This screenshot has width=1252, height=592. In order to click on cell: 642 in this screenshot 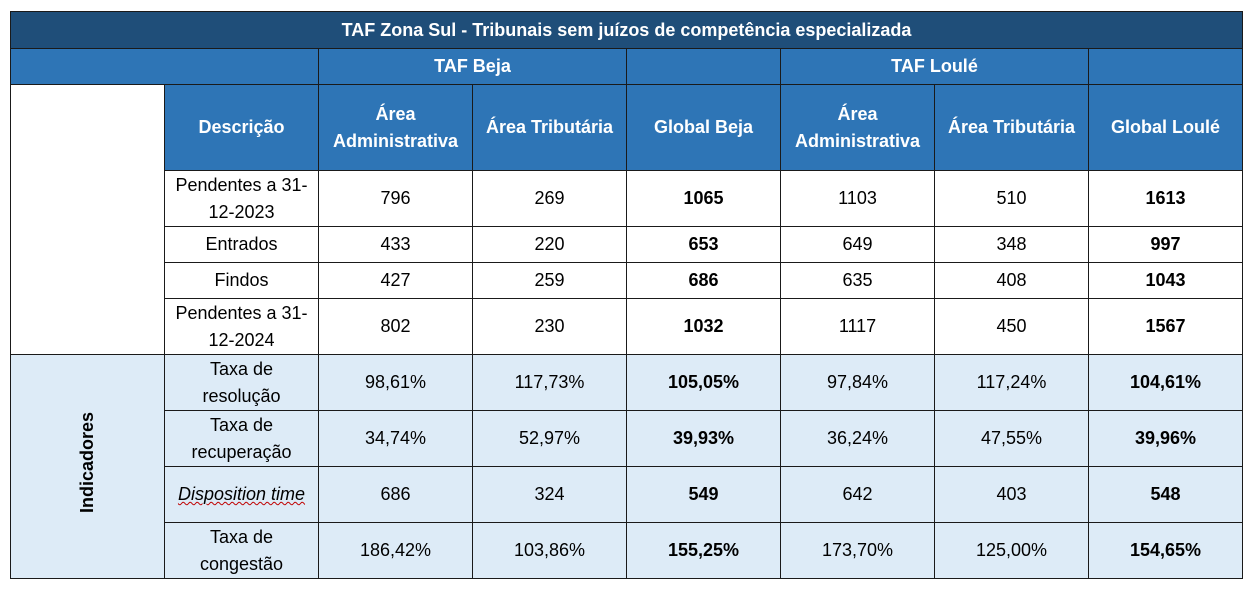, I will do `click(857, 494)`.